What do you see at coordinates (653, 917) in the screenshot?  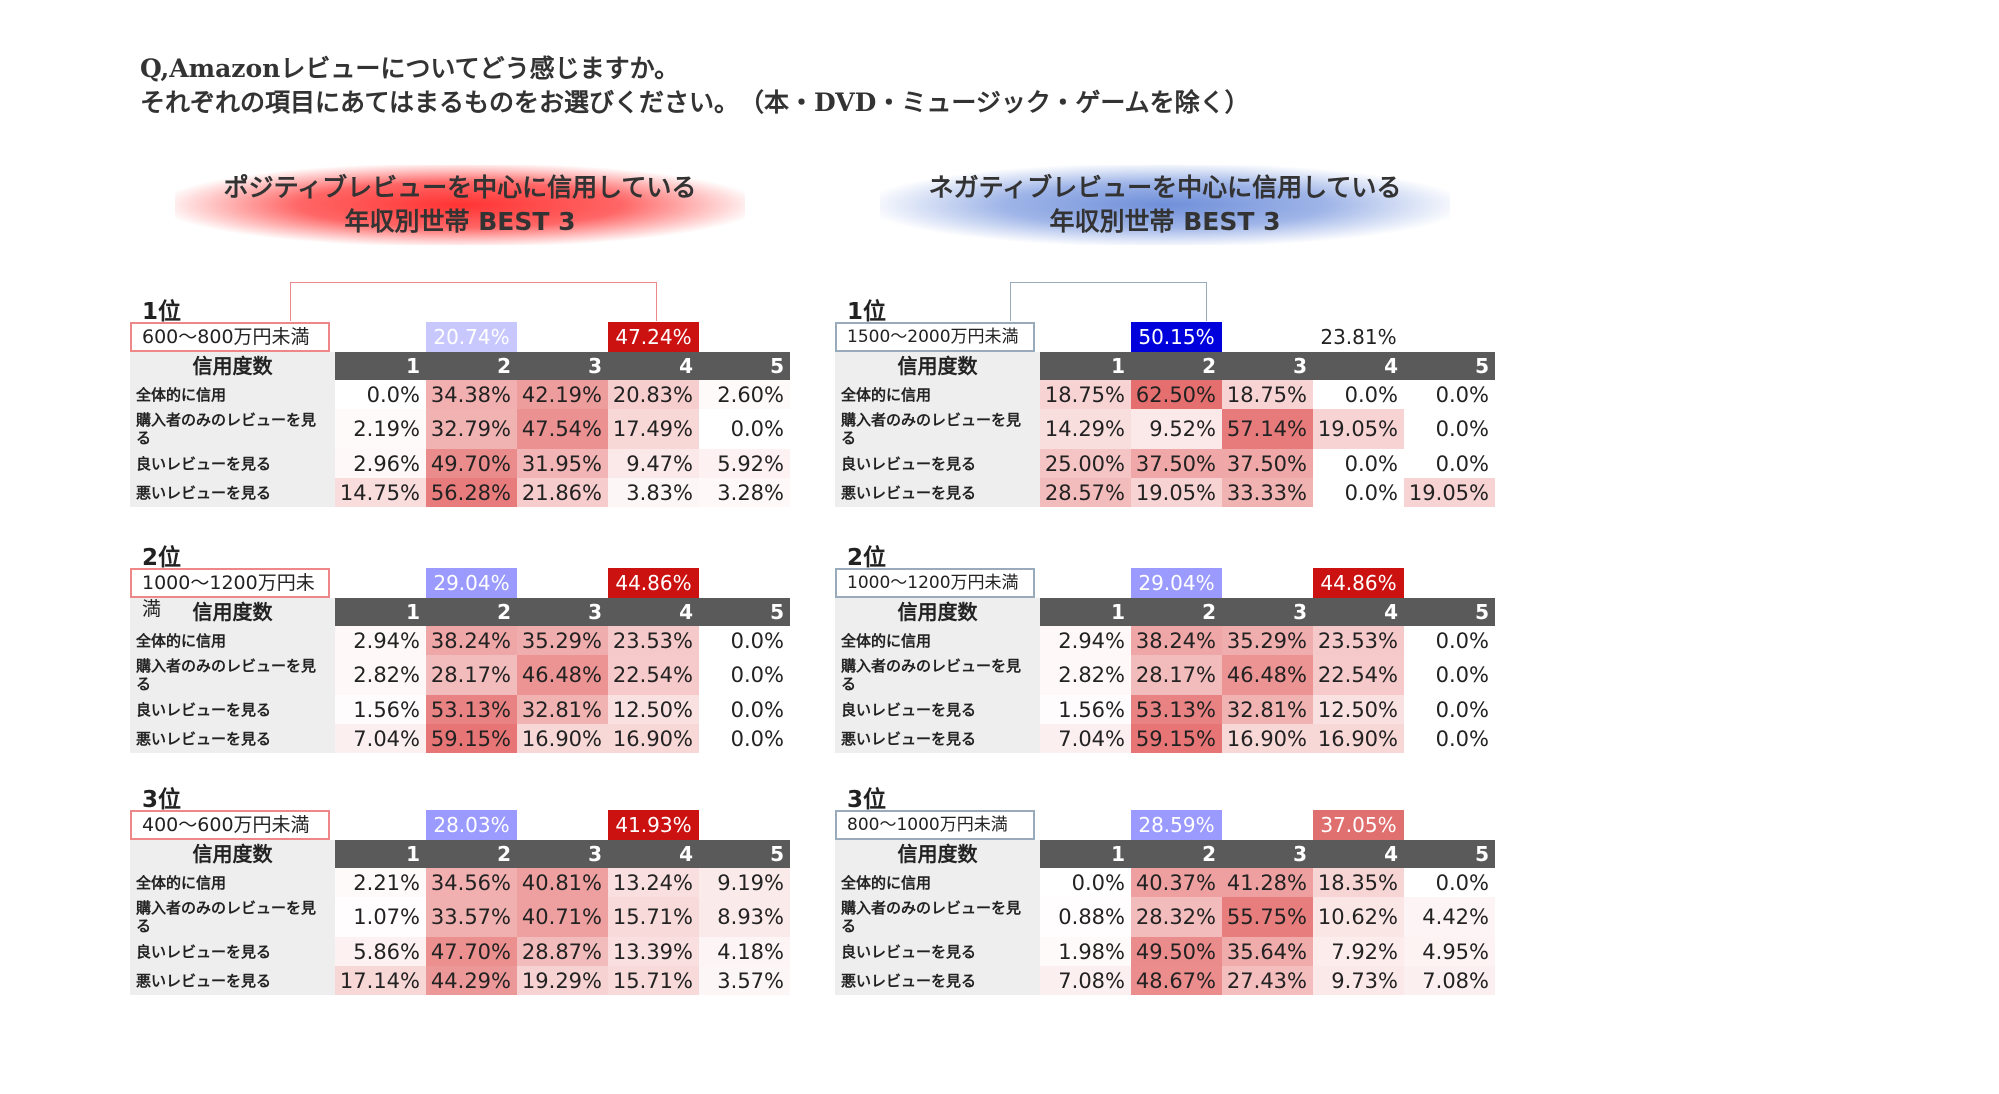 I see `value-cell: 15.71%` at bounding box center [653, 917].